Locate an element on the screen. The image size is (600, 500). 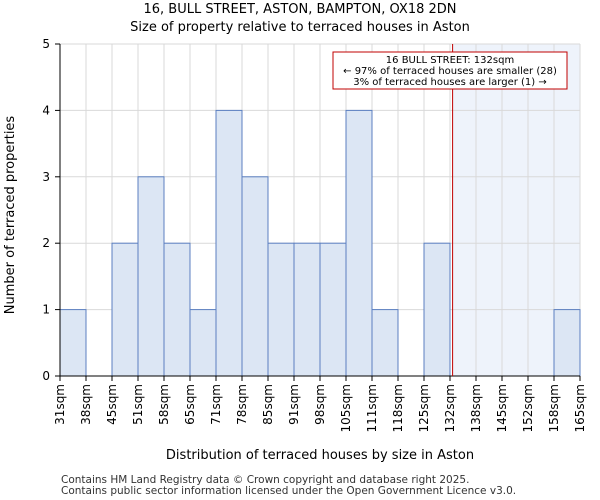
x-tick-label: 65sqm is located at coordinates (190, 404).